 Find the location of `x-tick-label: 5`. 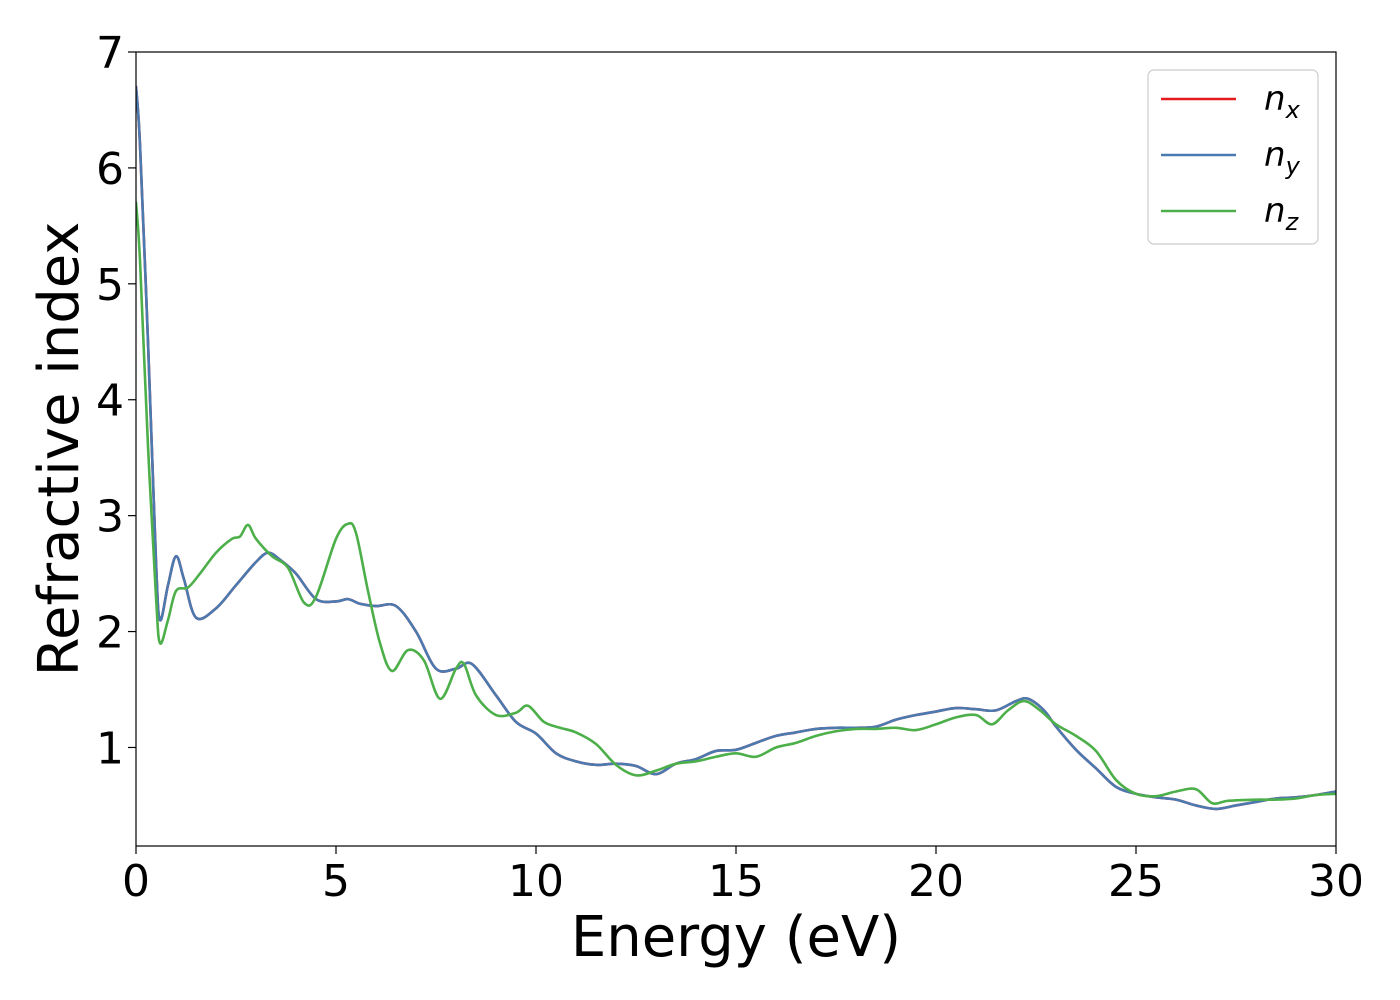

x-tick-label: 5 is located at coordinates (336, 881).